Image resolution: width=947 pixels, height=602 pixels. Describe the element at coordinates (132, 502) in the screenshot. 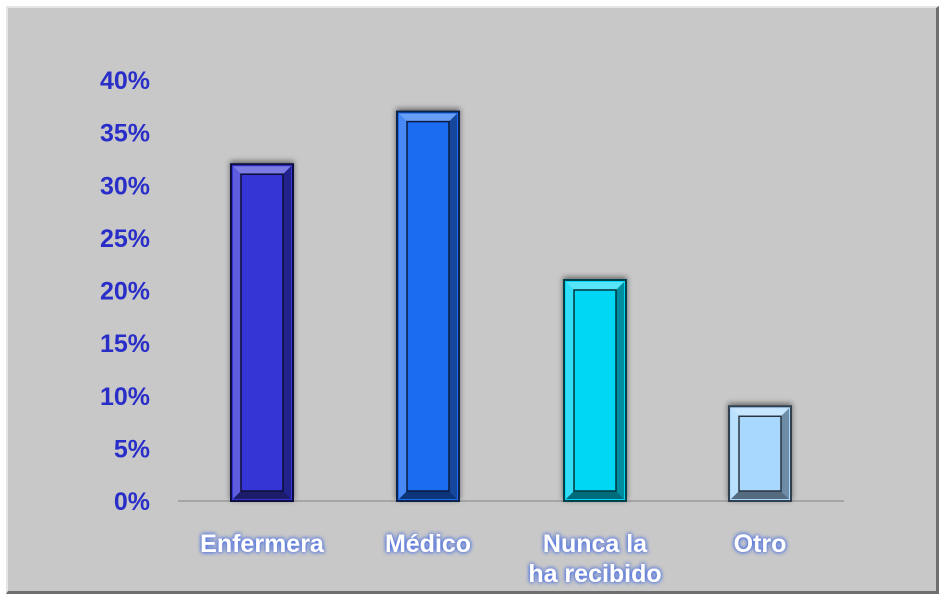

I see `y-tick-label: 0%` at that location.